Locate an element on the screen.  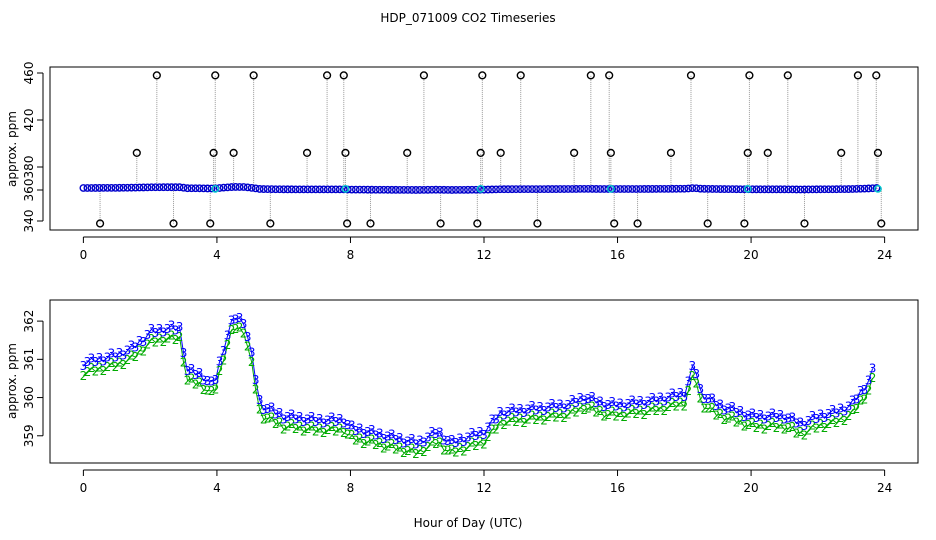
top-y-tick-label: 380 is located at coordinates (29, 167).